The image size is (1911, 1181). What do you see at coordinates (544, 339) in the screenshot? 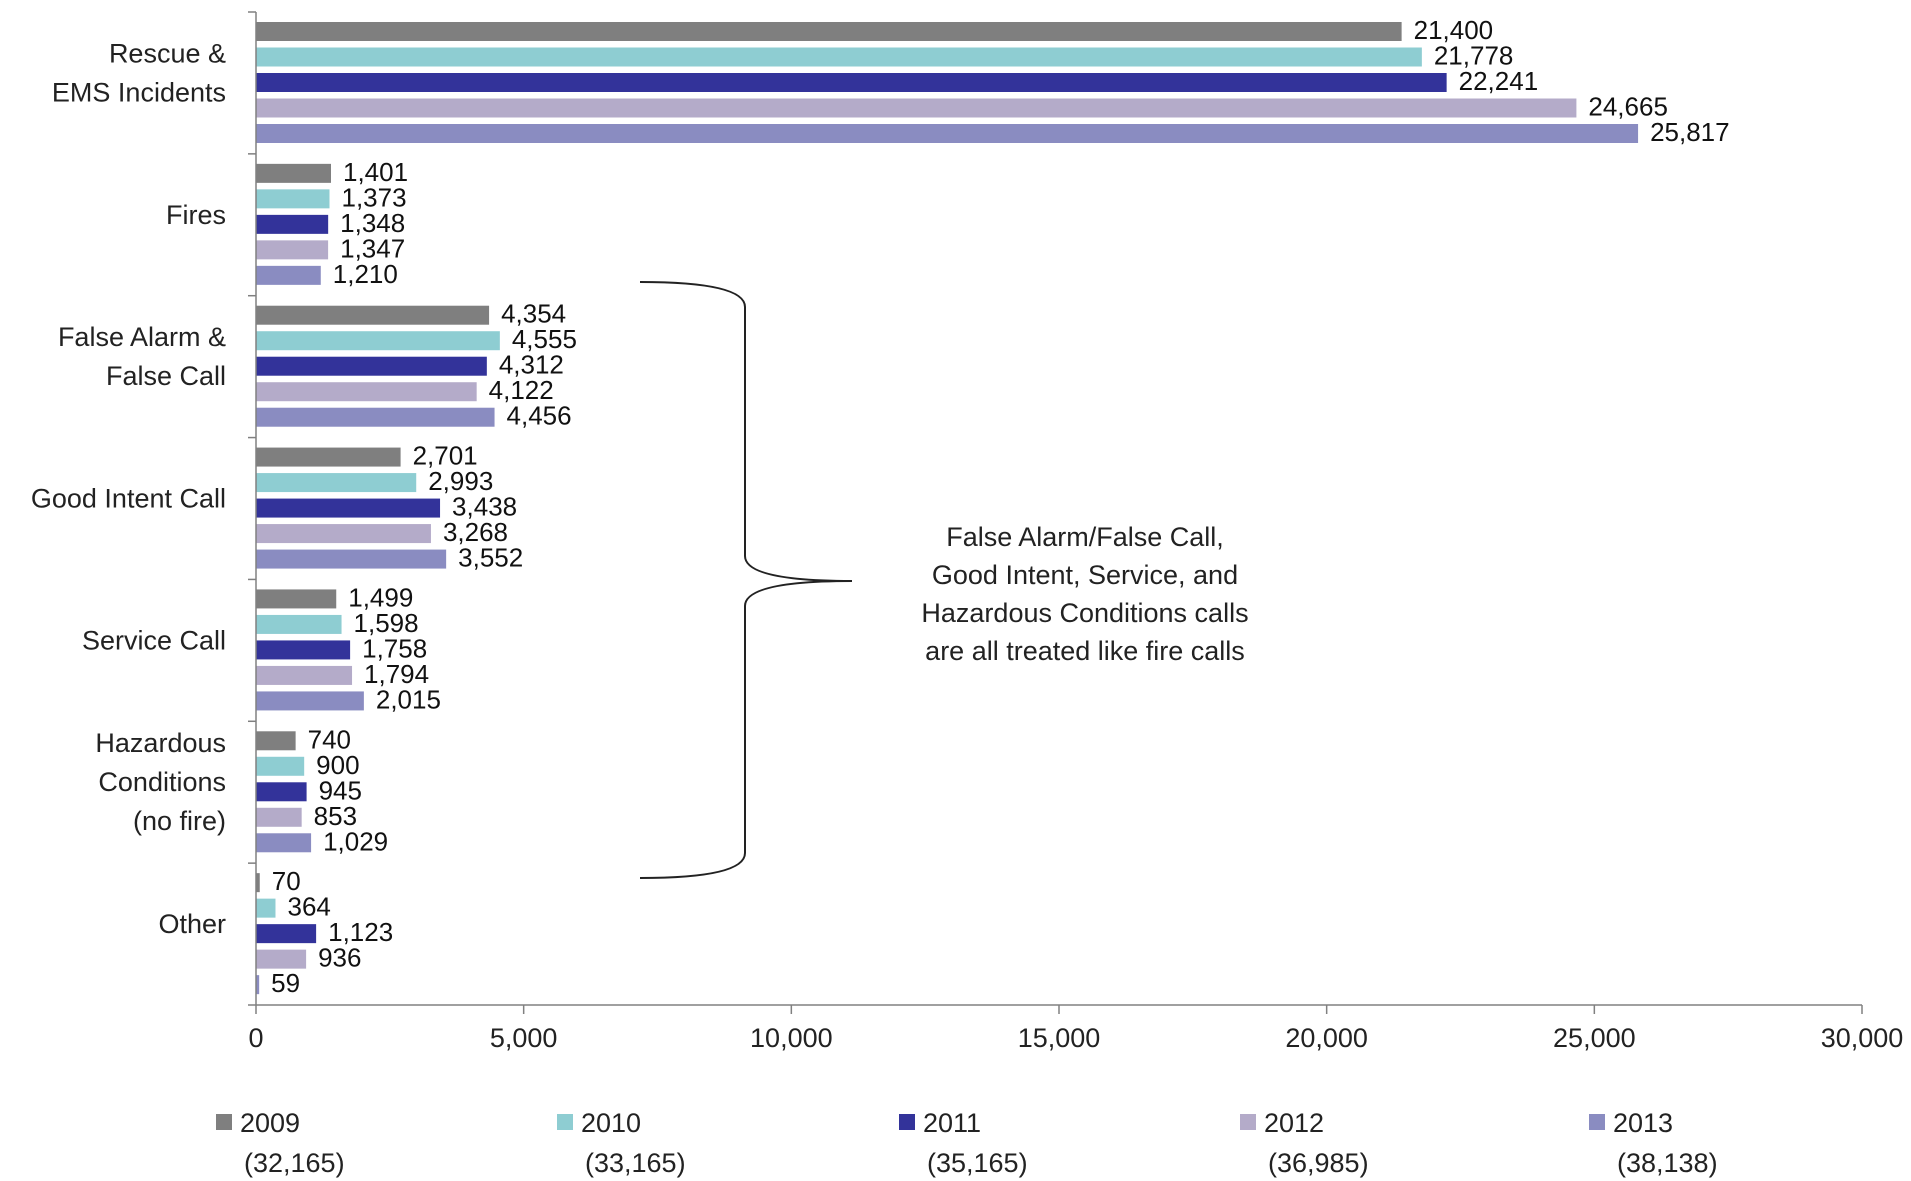
I see `value-label-2010-cat-2: 4,555` at bounding box center [544, 339].